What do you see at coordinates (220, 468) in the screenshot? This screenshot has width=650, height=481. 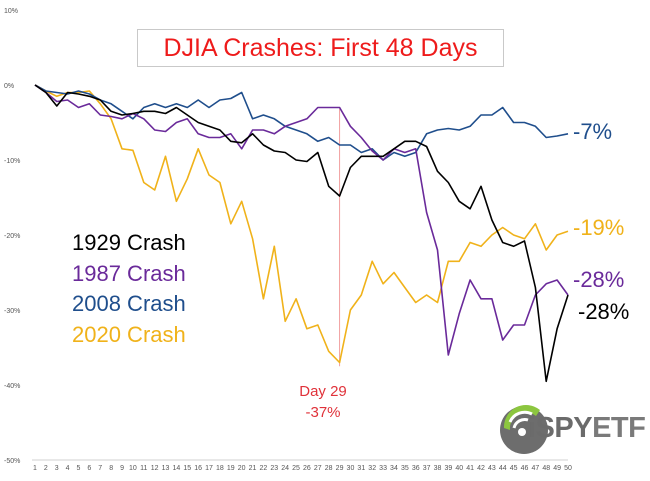 I see `x-tick-label: 18` at bounding box center [220, 468].